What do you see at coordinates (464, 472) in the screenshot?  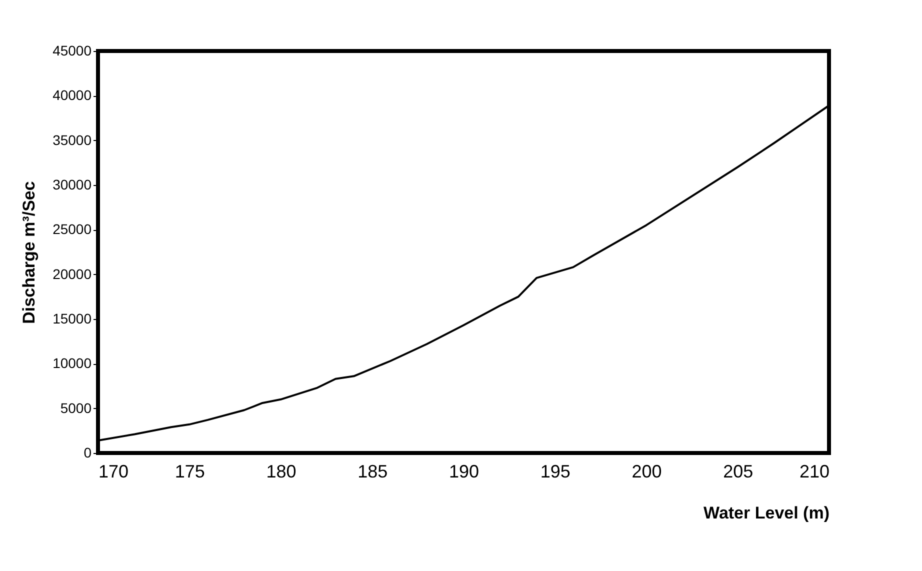 I see `x-tick-label: 190` at bounding box center [464, 472].